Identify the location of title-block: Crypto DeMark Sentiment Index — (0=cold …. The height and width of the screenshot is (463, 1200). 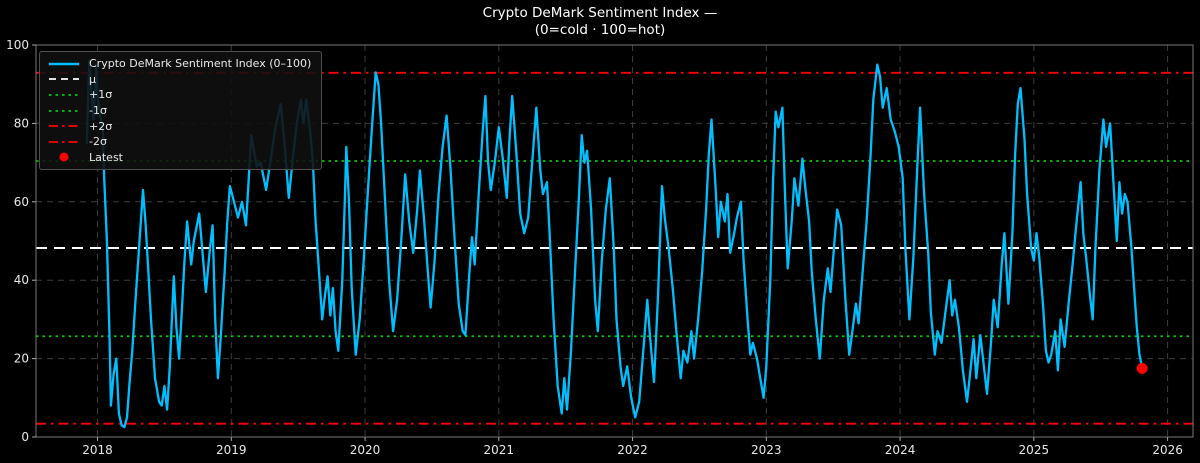
(600, 22).